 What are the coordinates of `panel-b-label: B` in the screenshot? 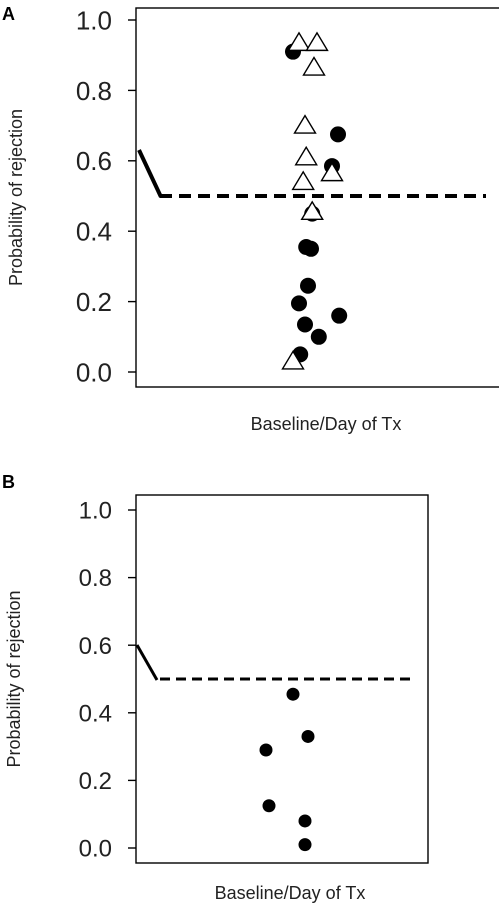 It's located at (8, 482).